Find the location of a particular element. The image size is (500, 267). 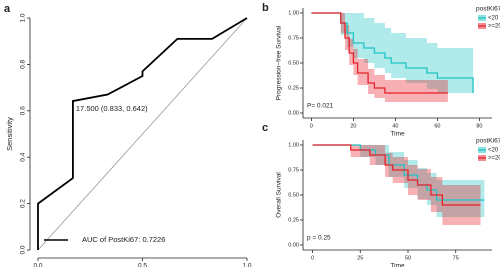

y-tick-label: 0.0 is located at coordinates (23, 249).